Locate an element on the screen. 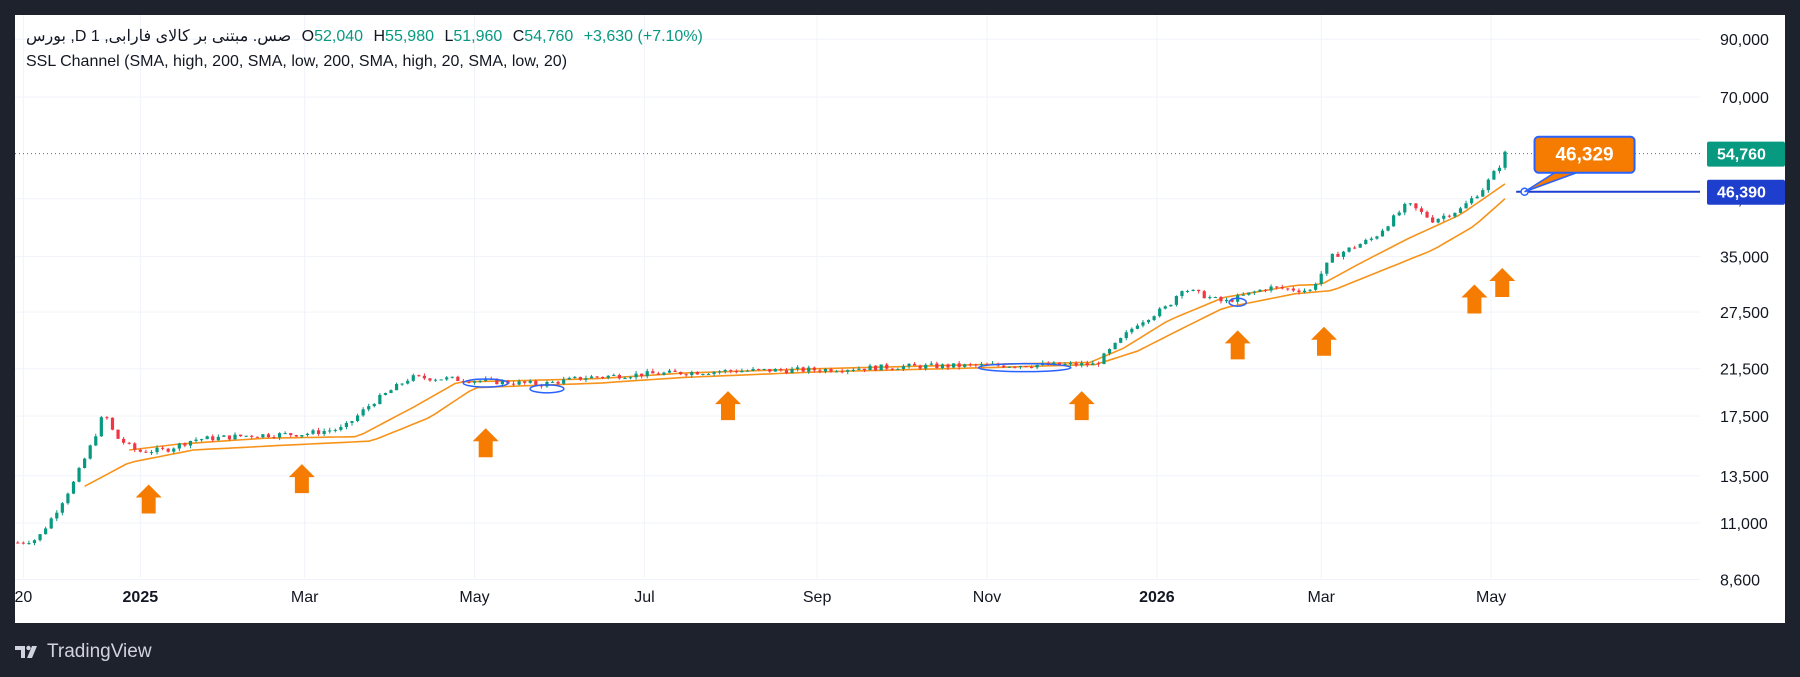 The image size is (1800, 677). symbol-title: بورس ,D صس. مبتنی بر کالای فارابی, 1 is located at coordinates (159, 36).